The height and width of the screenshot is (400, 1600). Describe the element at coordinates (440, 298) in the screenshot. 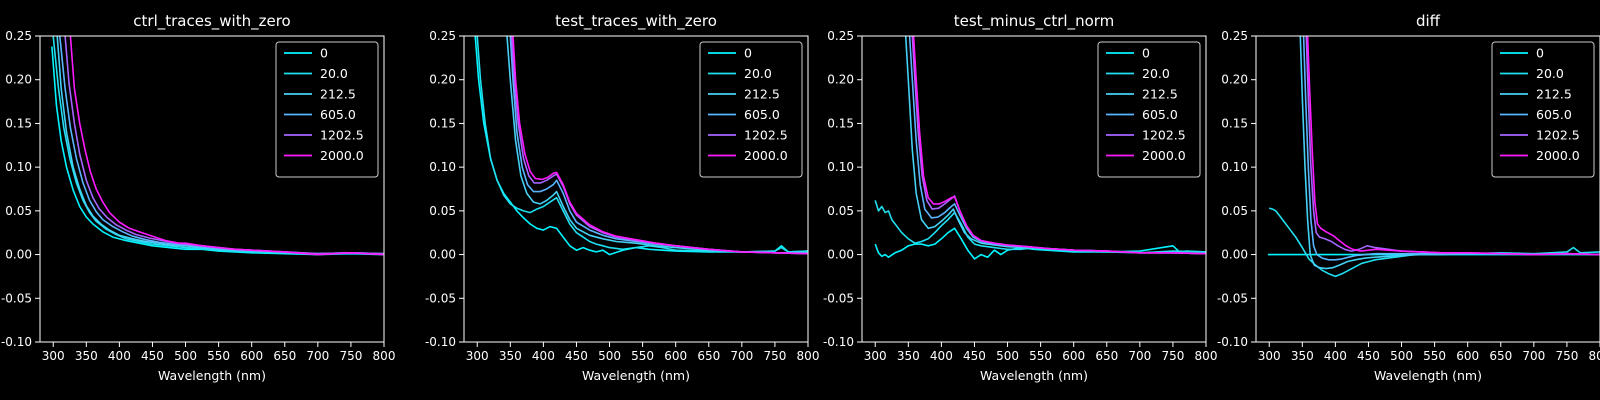

I see `y-tick-label: -0.05` at that location.